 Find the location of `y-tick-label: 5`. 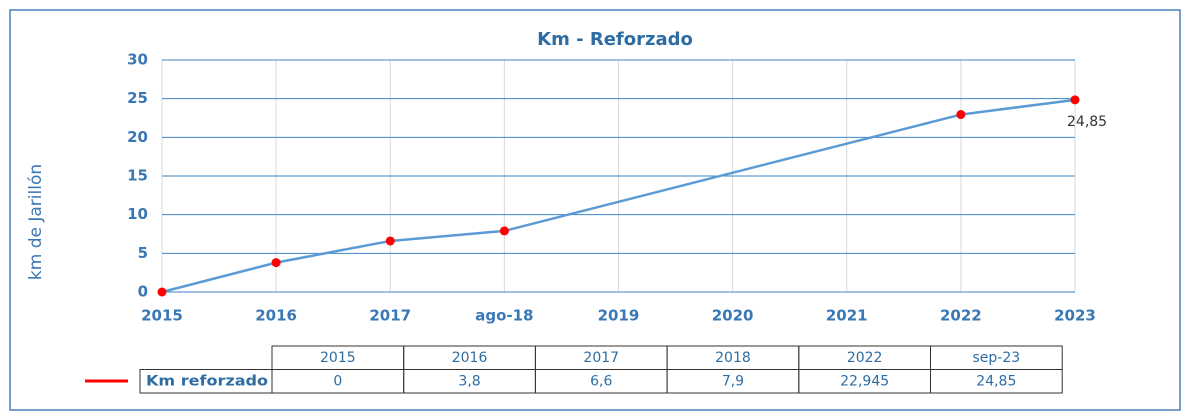

y-tick-label: 5 is located at coordinates (143, 253).